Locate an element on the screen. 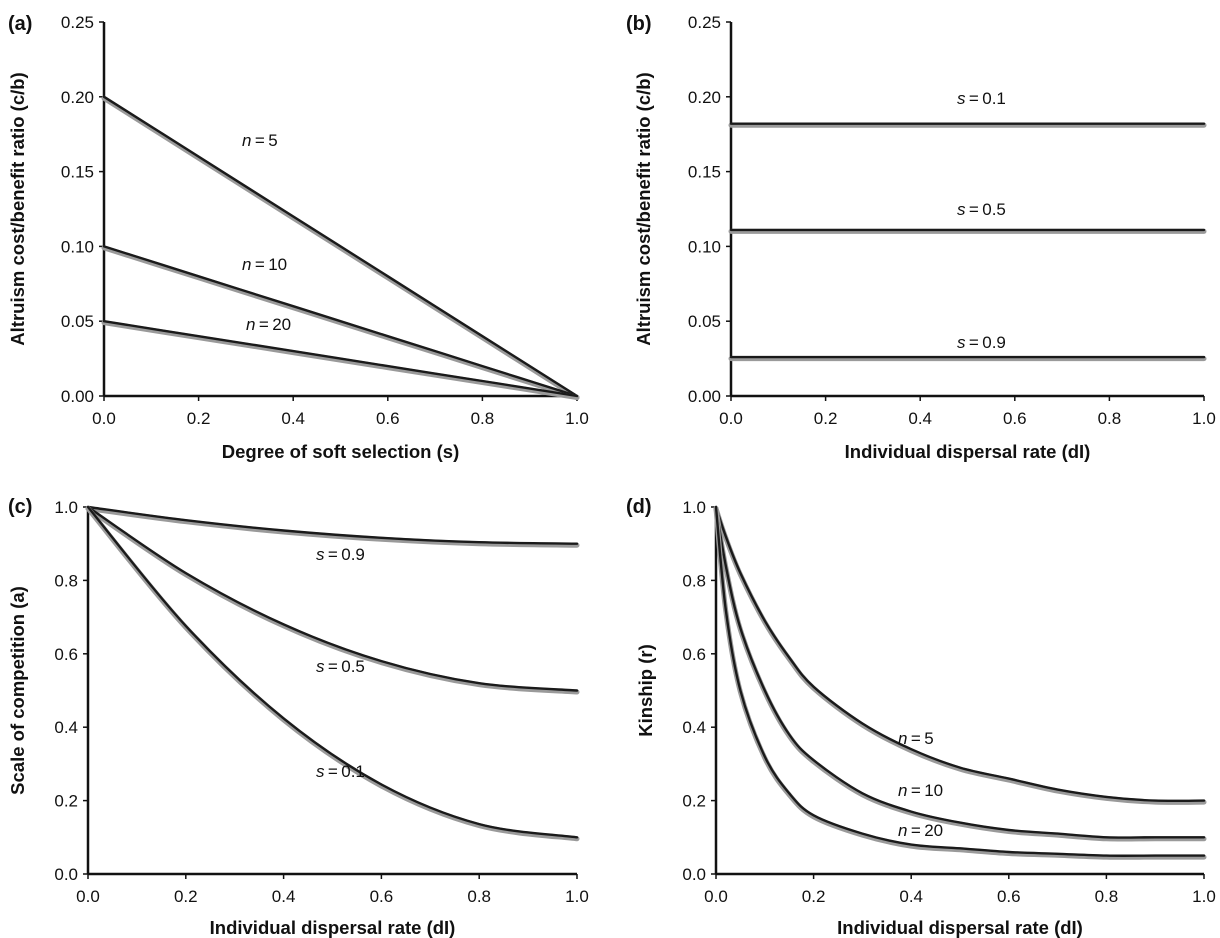 This screenshot has width=1220, height=938. series-s-0.1 is located at coordinates (332, 673).